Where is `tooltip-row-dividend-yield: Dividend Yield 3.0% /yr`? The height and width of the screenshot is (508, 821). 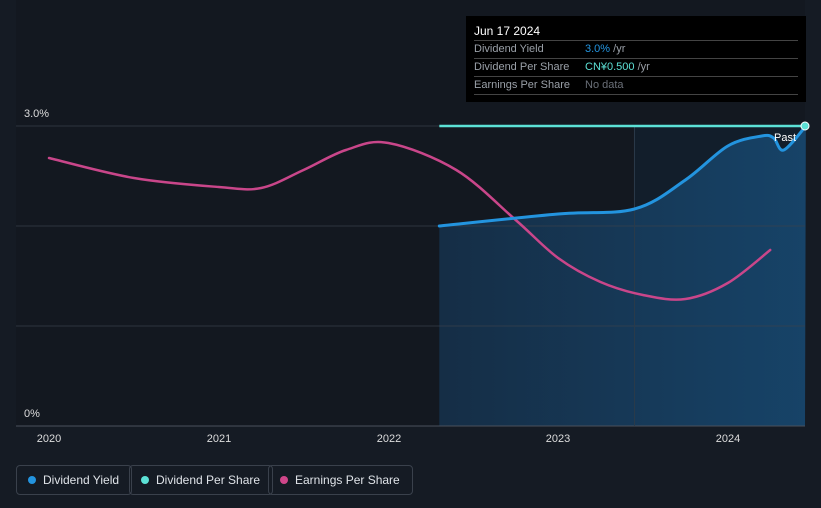 tooltip-row-dividend-yield: Dividend Yield 3.0% /yr is located at coordinates (636, 49).